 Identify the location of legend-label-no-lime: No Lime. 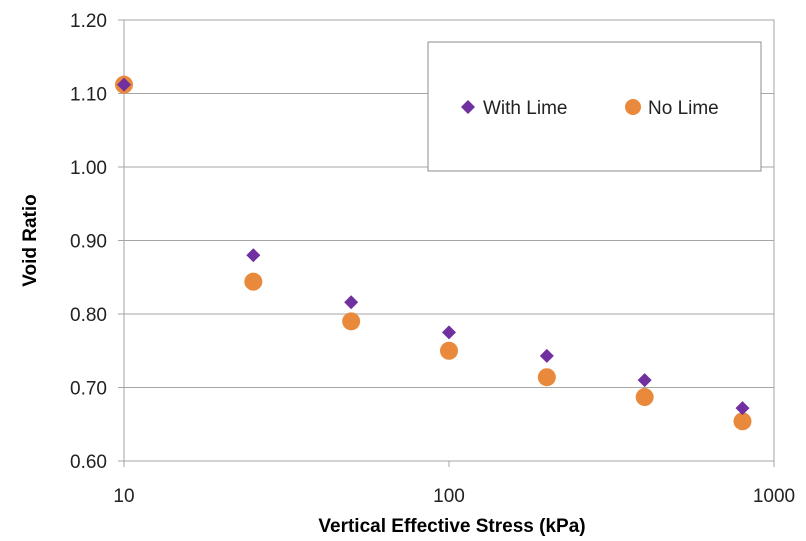
(683, 108).